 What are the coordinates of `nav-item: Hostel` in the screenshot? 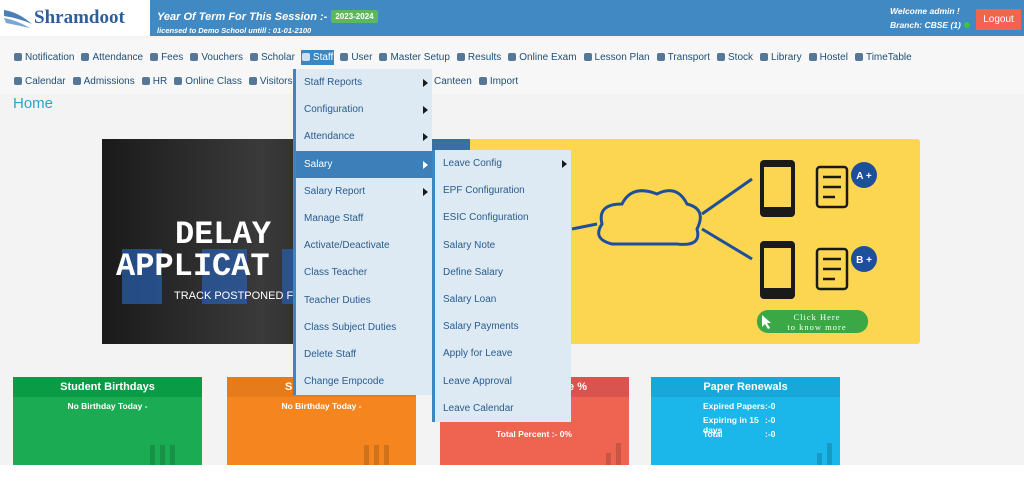 It's located at (828, 57).